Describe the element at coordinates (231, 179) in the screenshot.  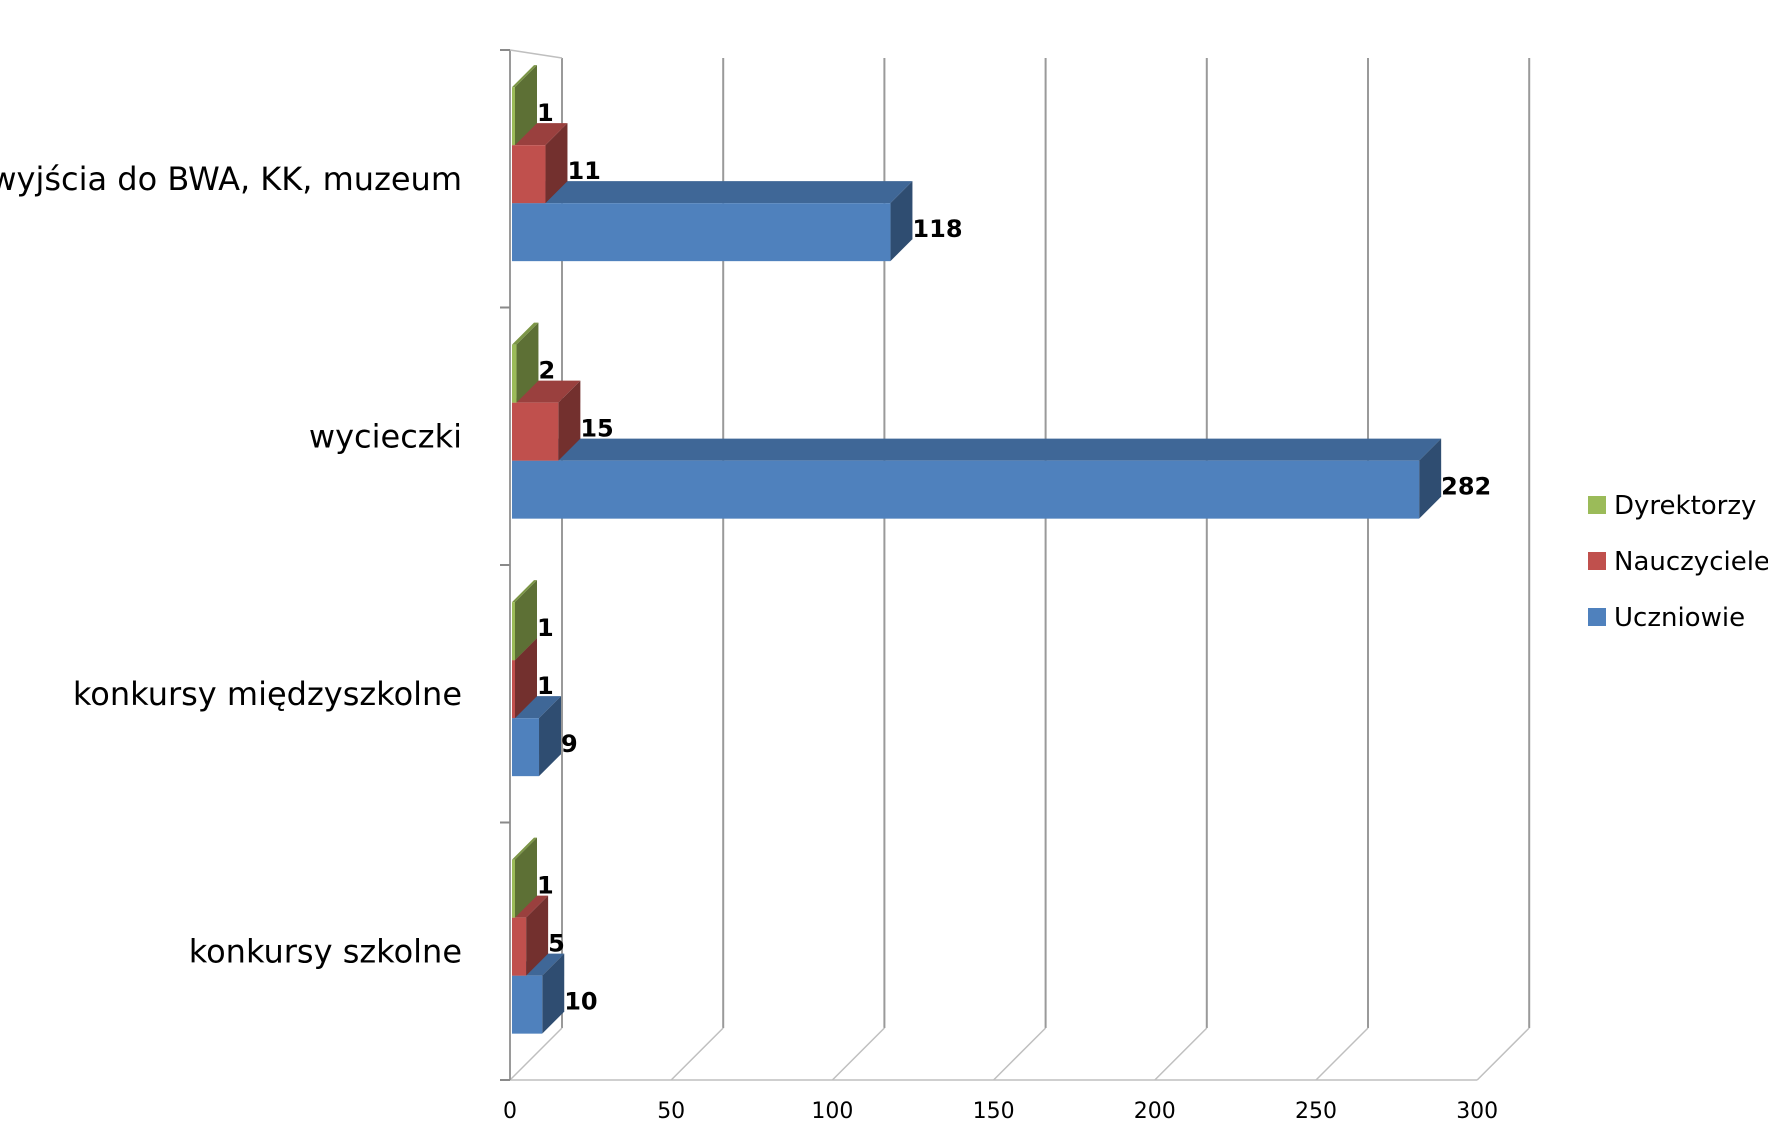
I see `category-label: wyjścia do BWA, KK, muzeum` at that location.